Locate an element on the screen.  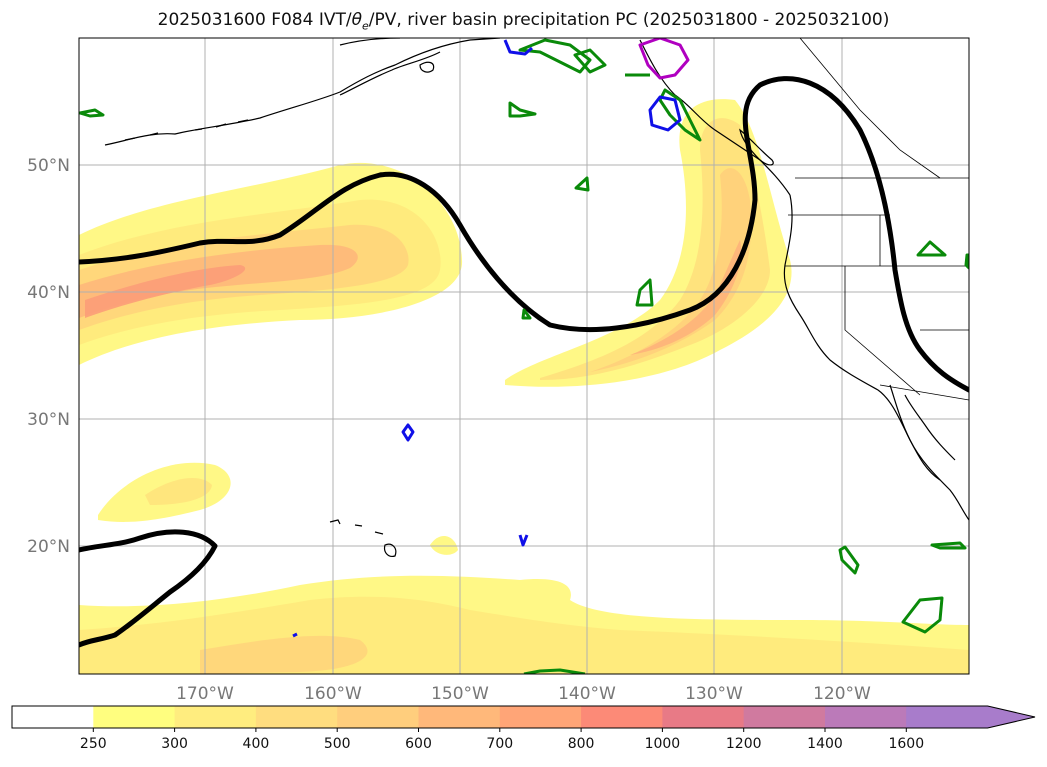
latitude-labels: 50°N 40°N 30°N 20°N is located at coordinates (48, 356).